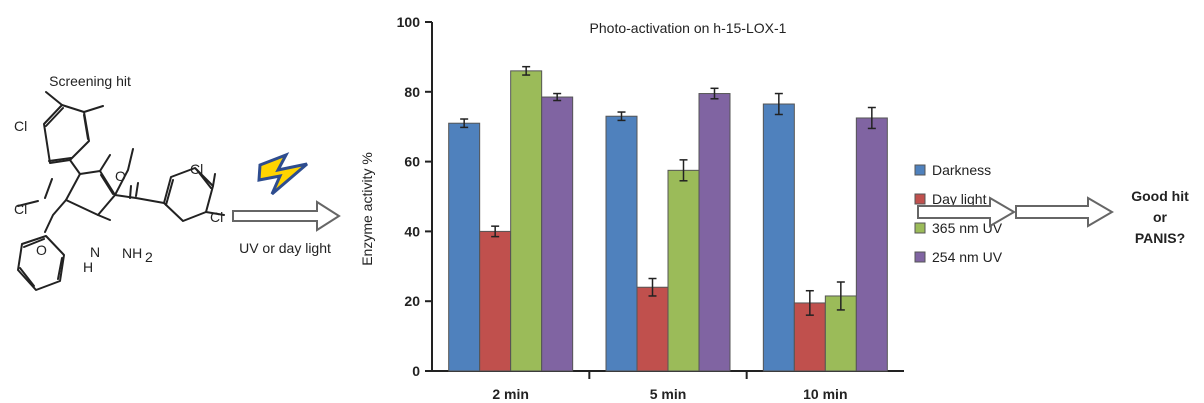 The height and width of the screenshot is (403, 1204). Describe the element at coordinates (88, 267) in the screenshot. I see `molecule-ring-h: H` at that location.